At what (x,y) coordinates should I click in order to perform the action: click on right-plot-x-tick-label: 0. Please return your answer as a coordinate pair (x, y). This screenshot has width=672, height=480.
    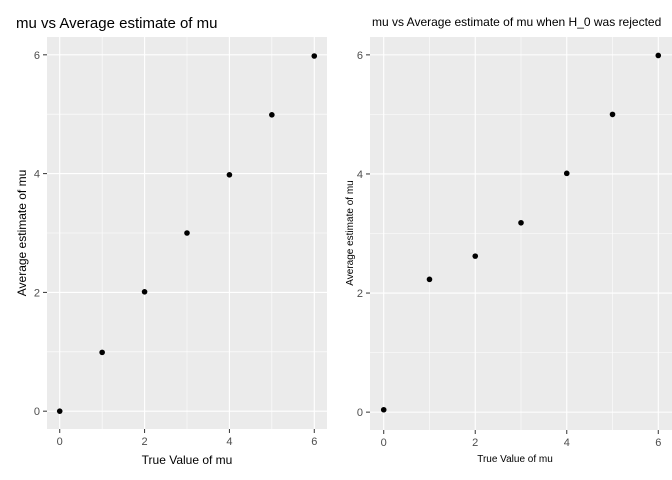
    Looking at the image, I should click on (384, 443).